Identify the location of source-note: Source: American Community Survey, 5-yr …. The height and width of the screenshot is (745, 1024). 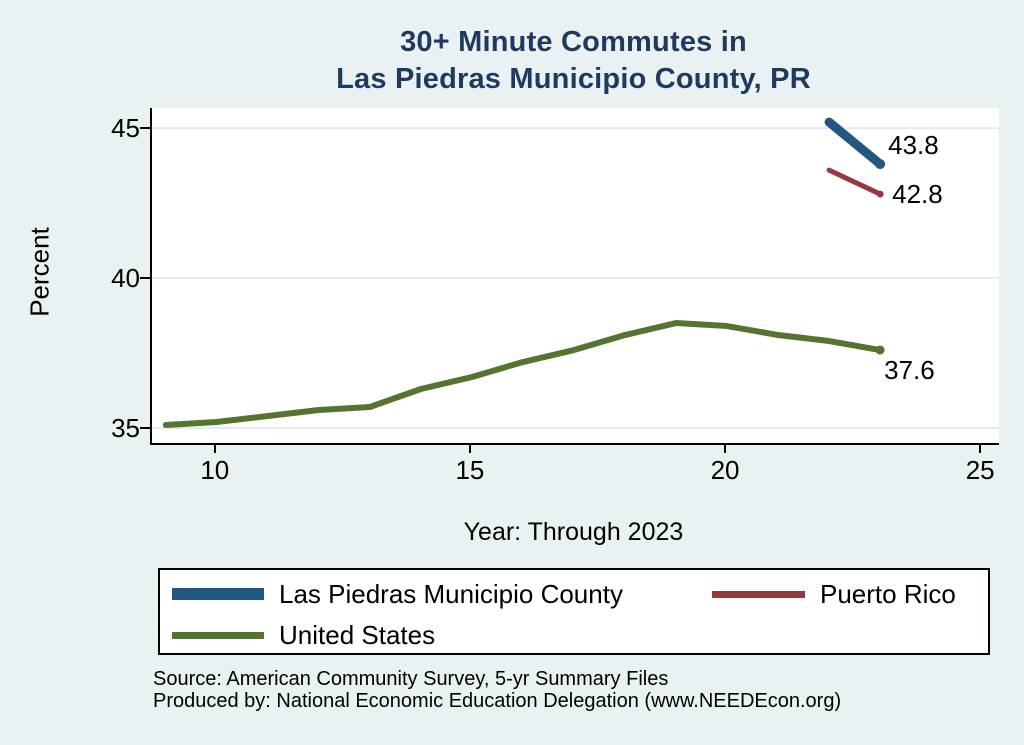
(411, 679).